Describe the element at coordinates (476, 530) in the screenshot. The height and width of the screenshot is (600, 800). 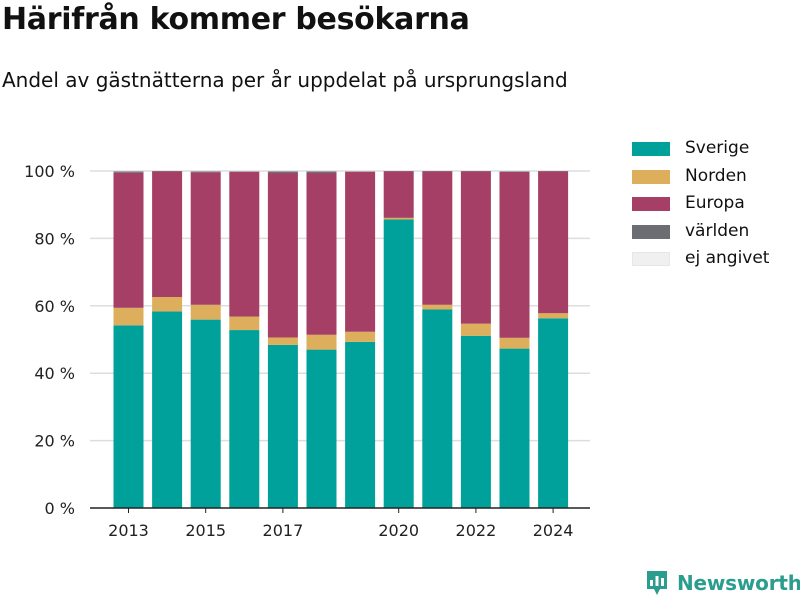
I see `x-tick-label: 2022` at that location.